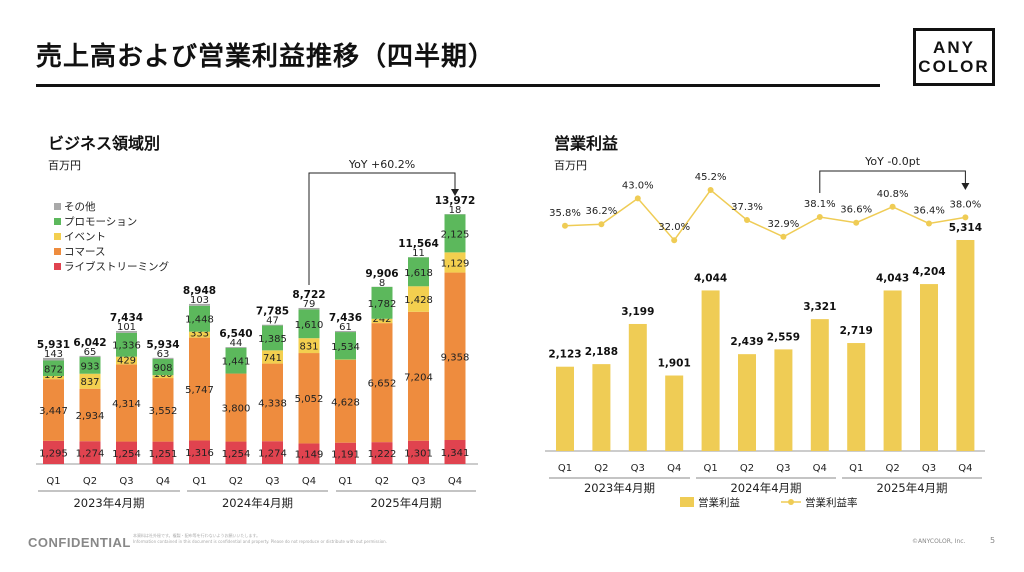  I want to click on profit-bar-label: 2,439, so click(746, 342).